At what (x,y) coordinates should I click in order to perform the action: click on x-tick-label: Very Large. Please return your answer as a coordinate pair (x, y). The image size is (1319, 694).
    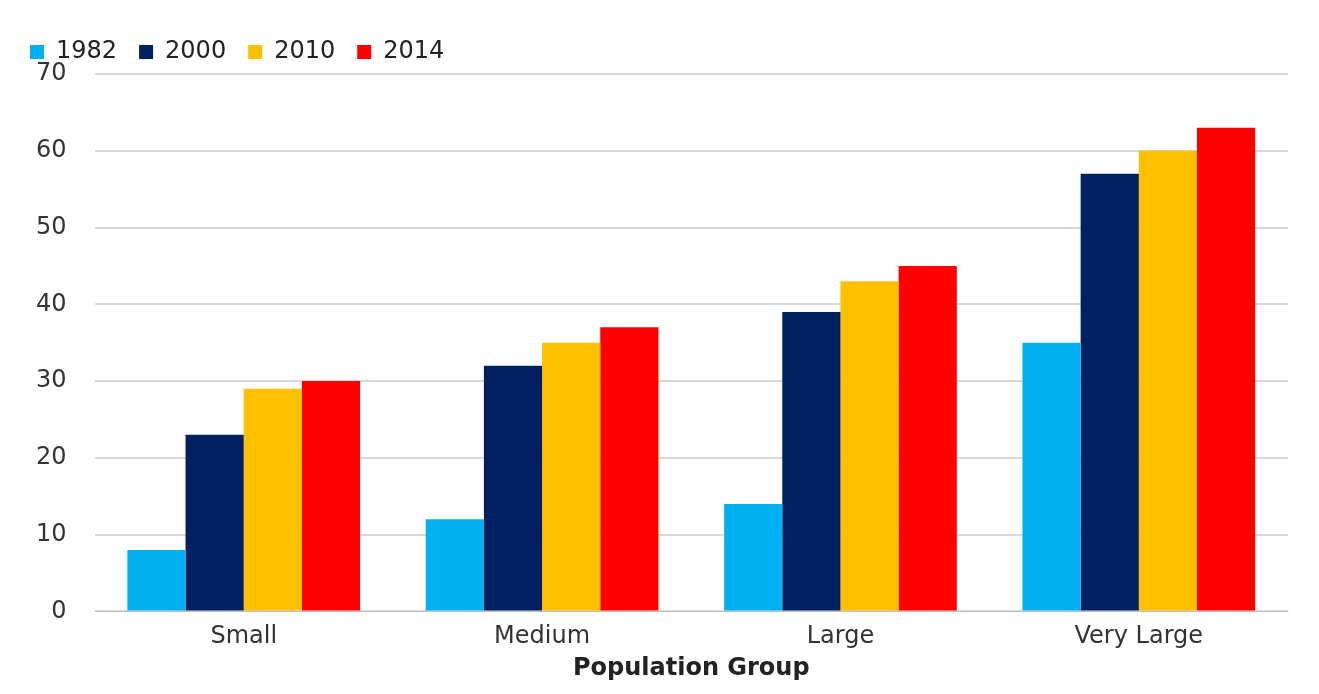
    Looking at the image, I should click on (1139, 635).